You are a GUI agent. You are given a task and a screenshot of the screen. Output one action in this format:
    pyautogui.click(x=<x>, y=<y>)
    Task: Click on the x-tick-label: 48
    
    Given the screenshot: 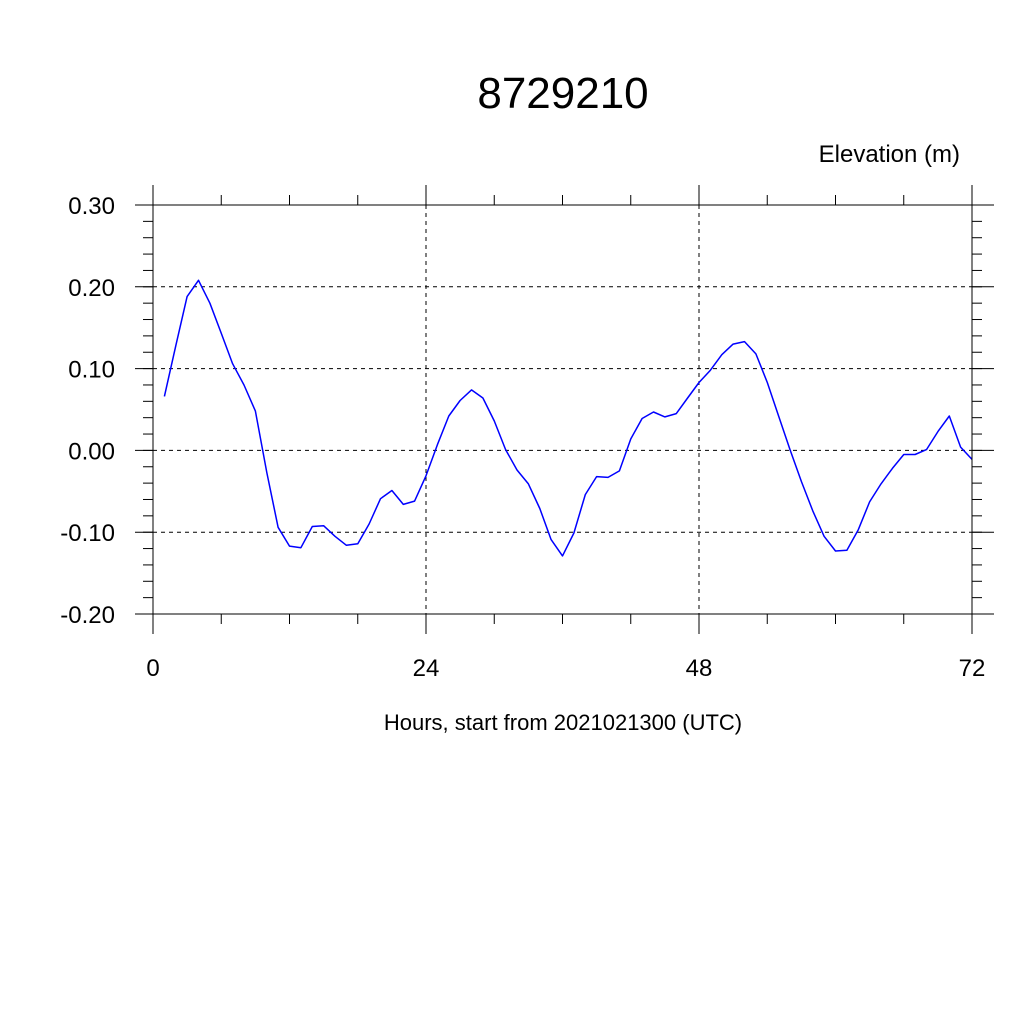 What is the action you would take?
    pyautogui.click(x=699, y=668)
    